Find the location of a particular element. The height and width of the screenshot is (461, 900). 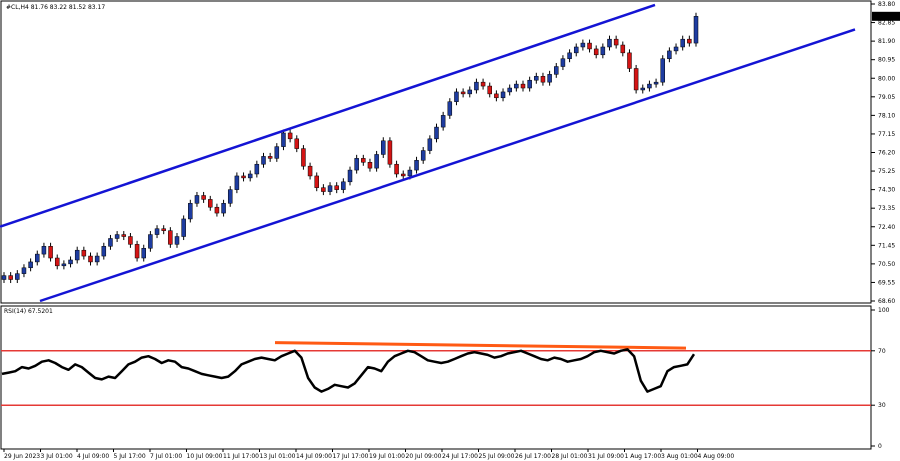

price-tick-label: 72.40 is located at coordinates (886, 227).